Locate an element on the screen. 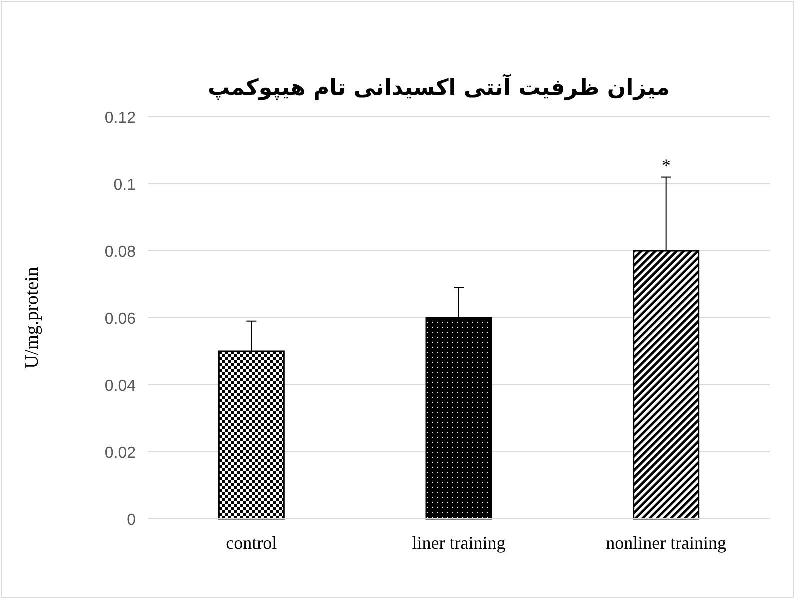  x-tick-label: liner training is located at coordinates (459, 543).